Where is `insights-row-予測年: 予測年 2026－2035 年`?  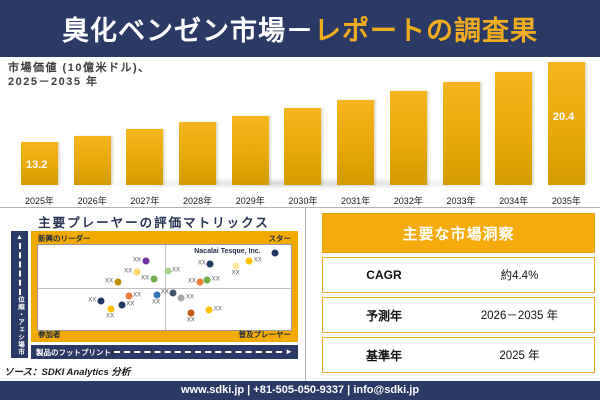
insights-row-予測年: 予測年 2026－2035 年 is located at coordinates (458, 315).